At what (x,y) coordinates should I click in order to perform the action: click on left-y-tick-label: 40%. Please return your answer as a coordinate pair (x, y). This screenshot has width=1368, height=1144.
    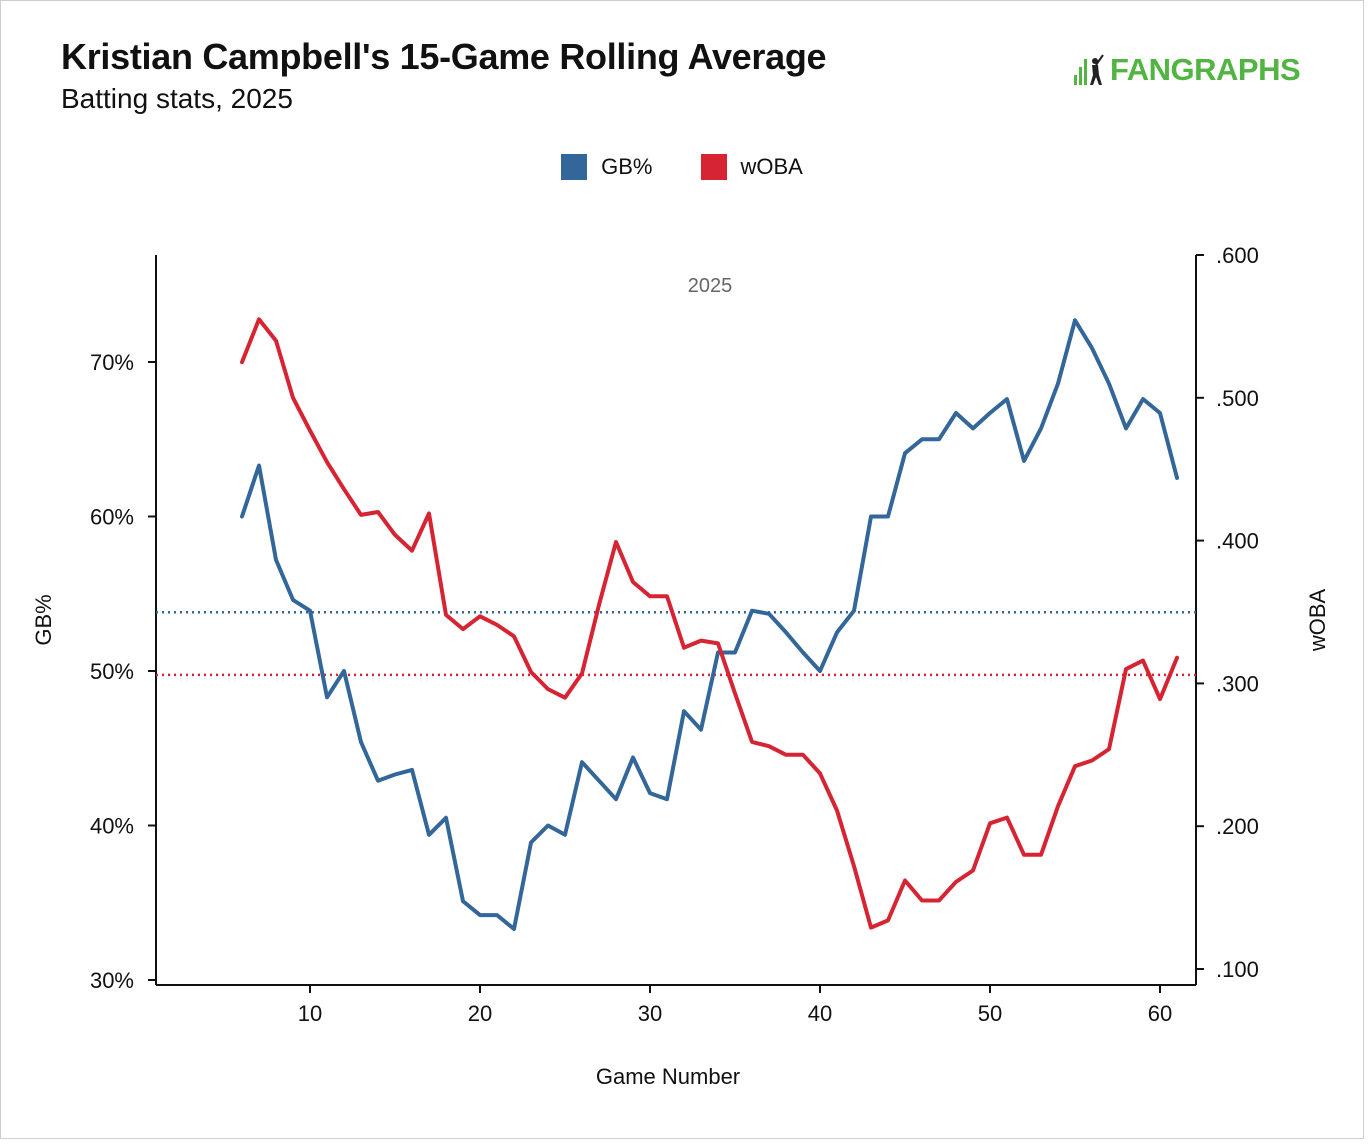
    Looking at the image, I should click on (112, 826).